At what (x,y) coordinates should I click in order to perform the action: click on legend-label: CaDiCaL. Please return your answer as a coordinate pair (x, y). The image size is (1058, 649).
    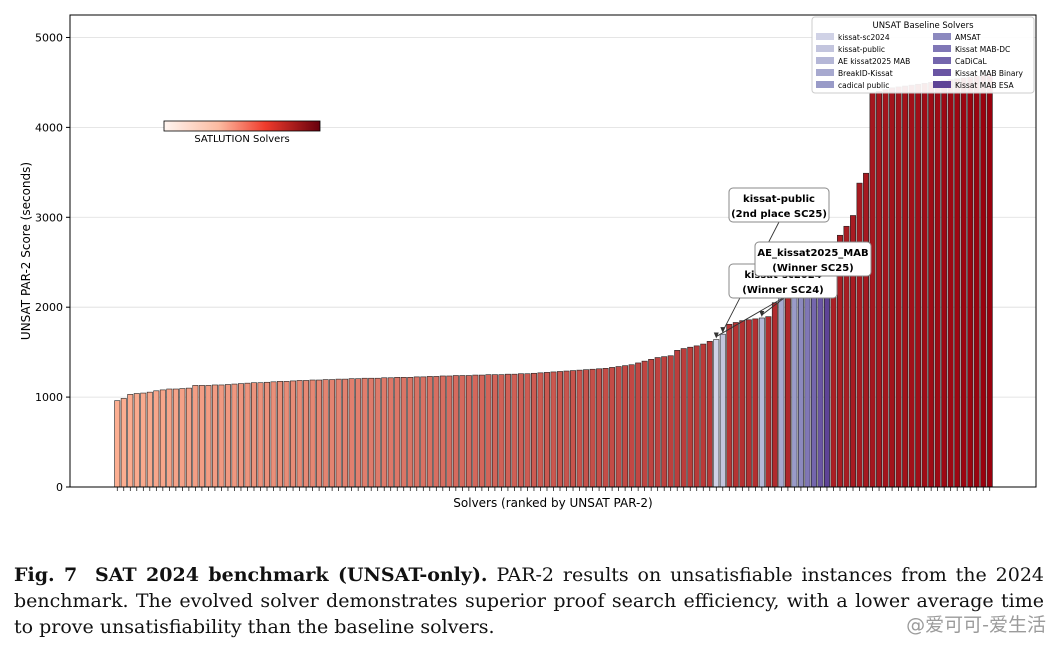
    Looking at the image, I should click on (971, 61).